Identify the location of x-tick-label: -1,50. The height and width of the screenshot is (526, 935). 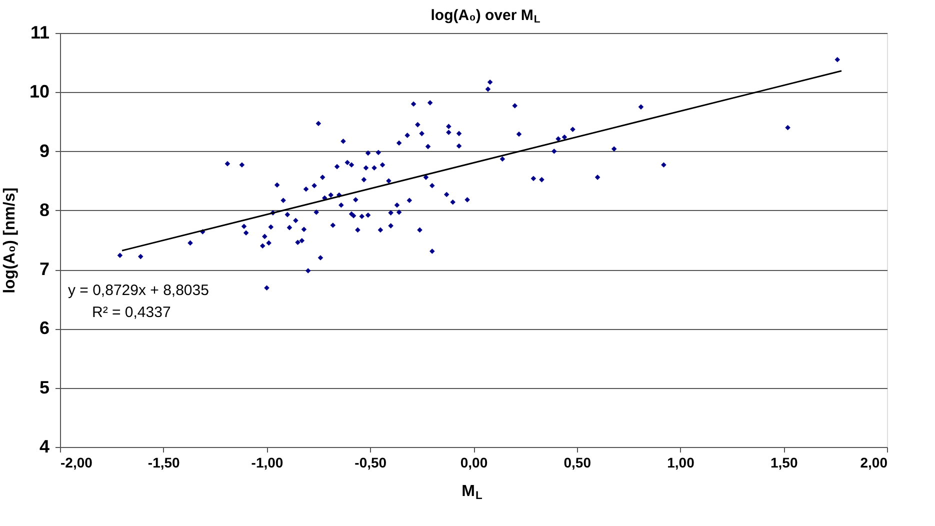
(164, 462).